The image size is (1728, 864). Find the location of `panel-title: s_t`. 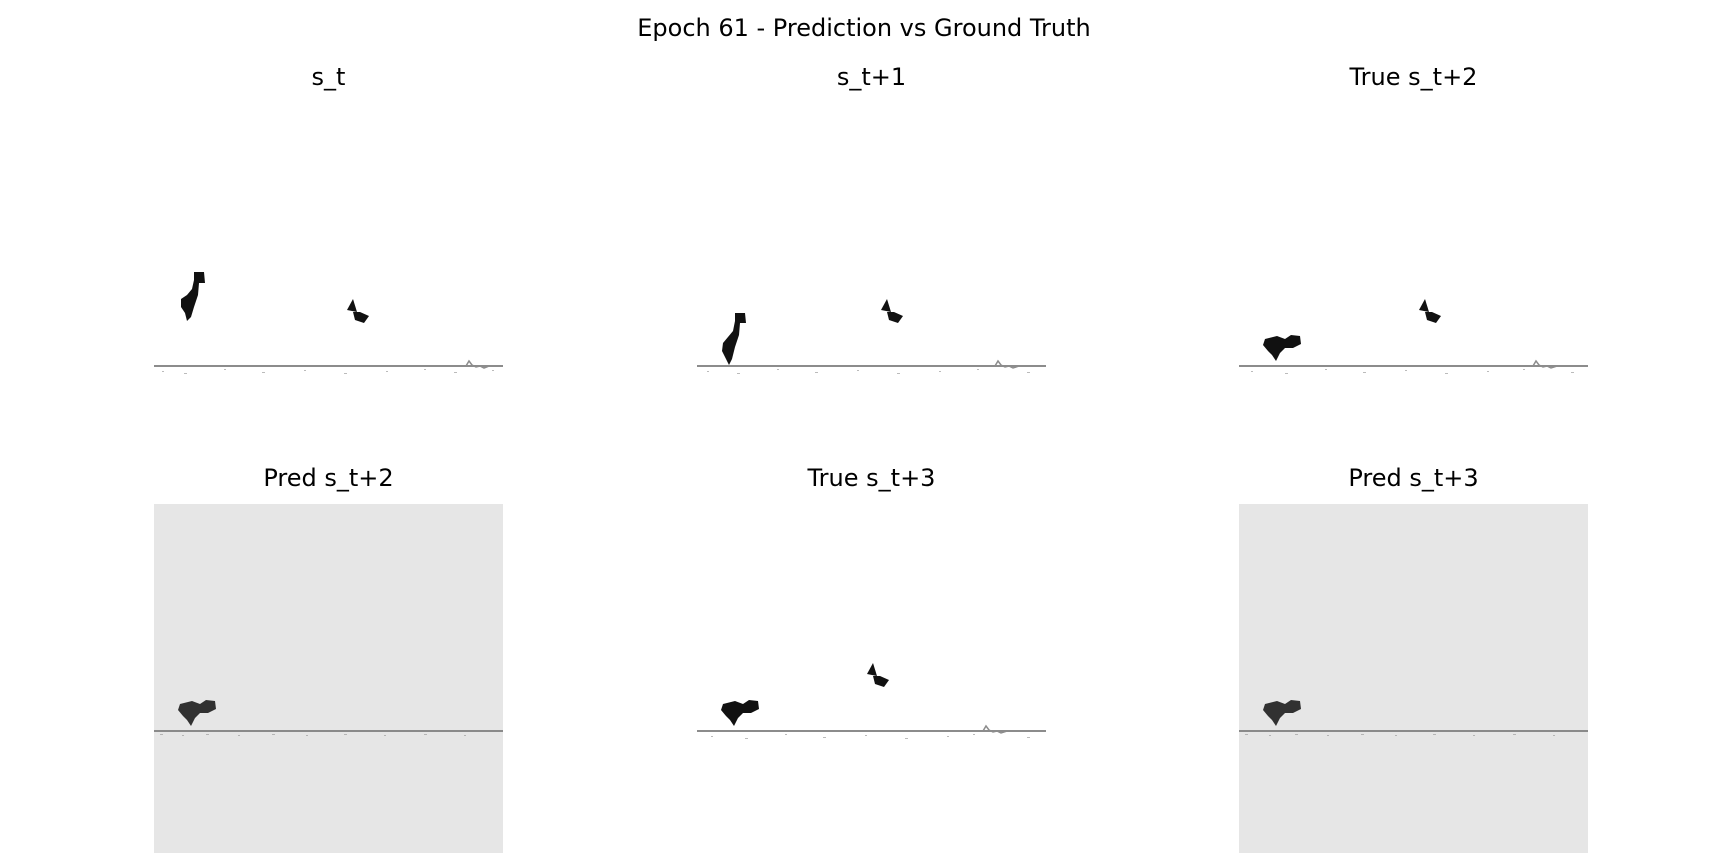

panel-title: s_t is located at coordinates (328, 77).